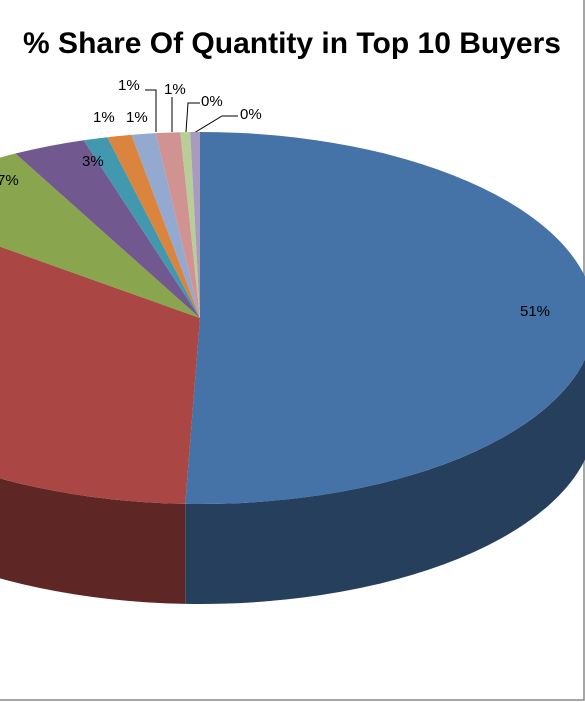  I want to click on slice-side, so click(93, 541).